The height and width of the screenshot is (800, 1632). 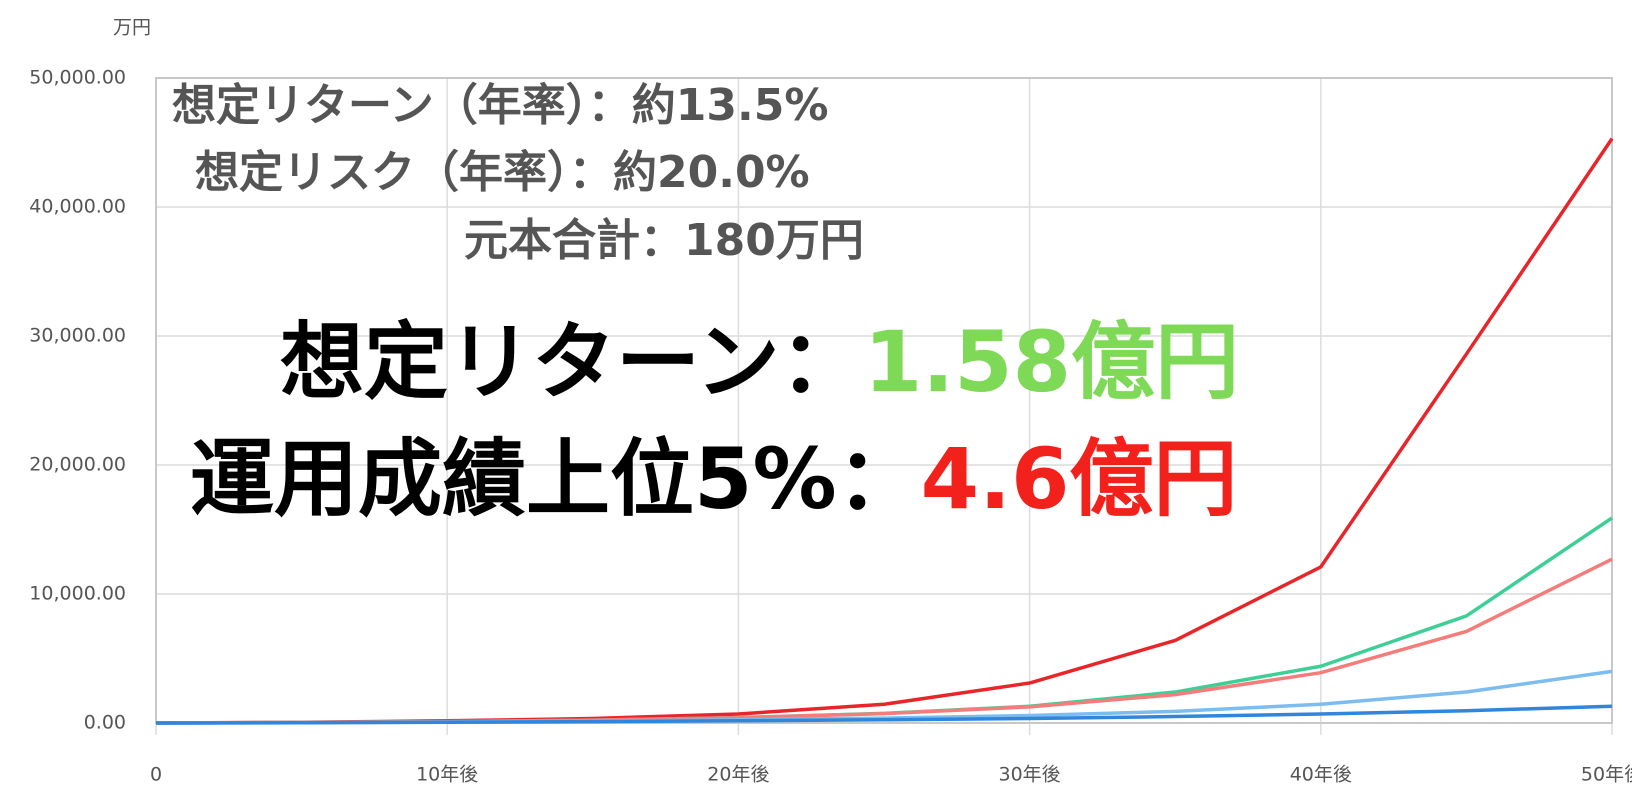 What do you see at coordinates (447, 775) in the screenshot?
I see `x-tick-label: 10年後` at bounding box center [447, 775].